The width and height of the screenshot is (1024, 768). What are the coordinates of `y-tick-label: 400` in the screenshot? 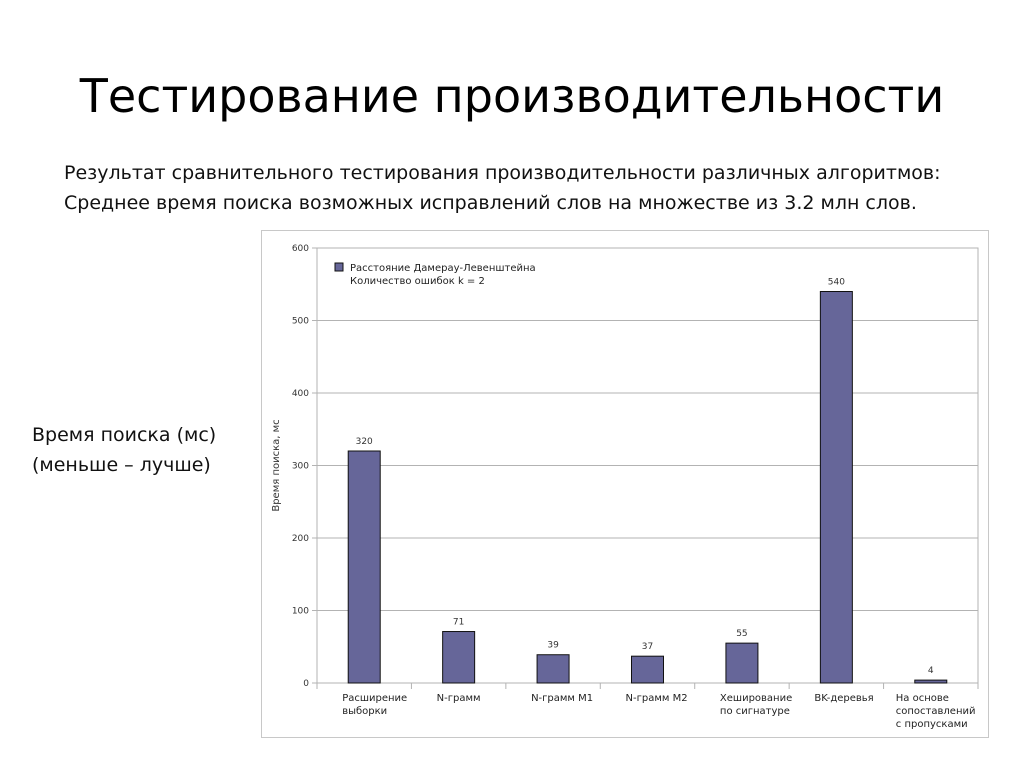 It's located at (300, 394).